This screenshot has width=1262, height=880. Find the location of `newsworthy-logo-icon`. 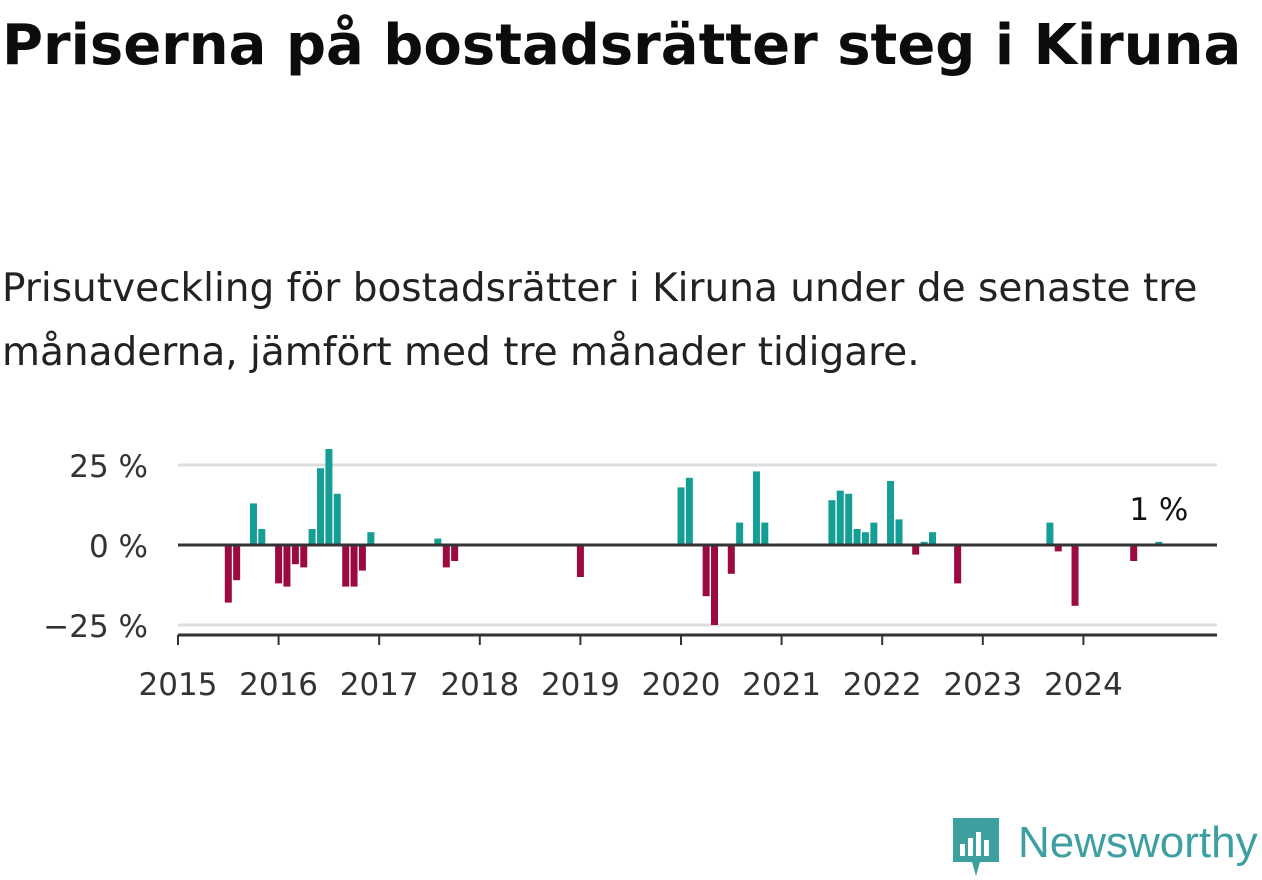

newsworthy-logo-icon is located at coordinates (976, 847).